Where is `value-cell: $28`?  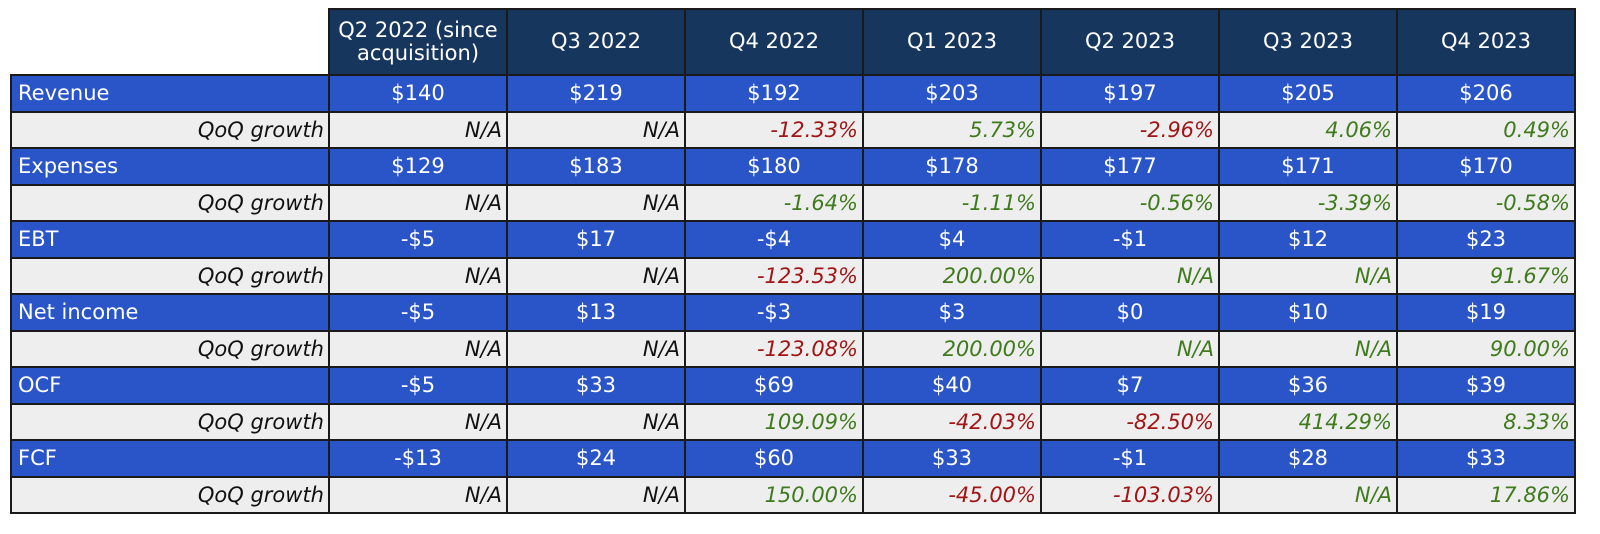
value-cell: $28 is located at coordinates (1308, 458).